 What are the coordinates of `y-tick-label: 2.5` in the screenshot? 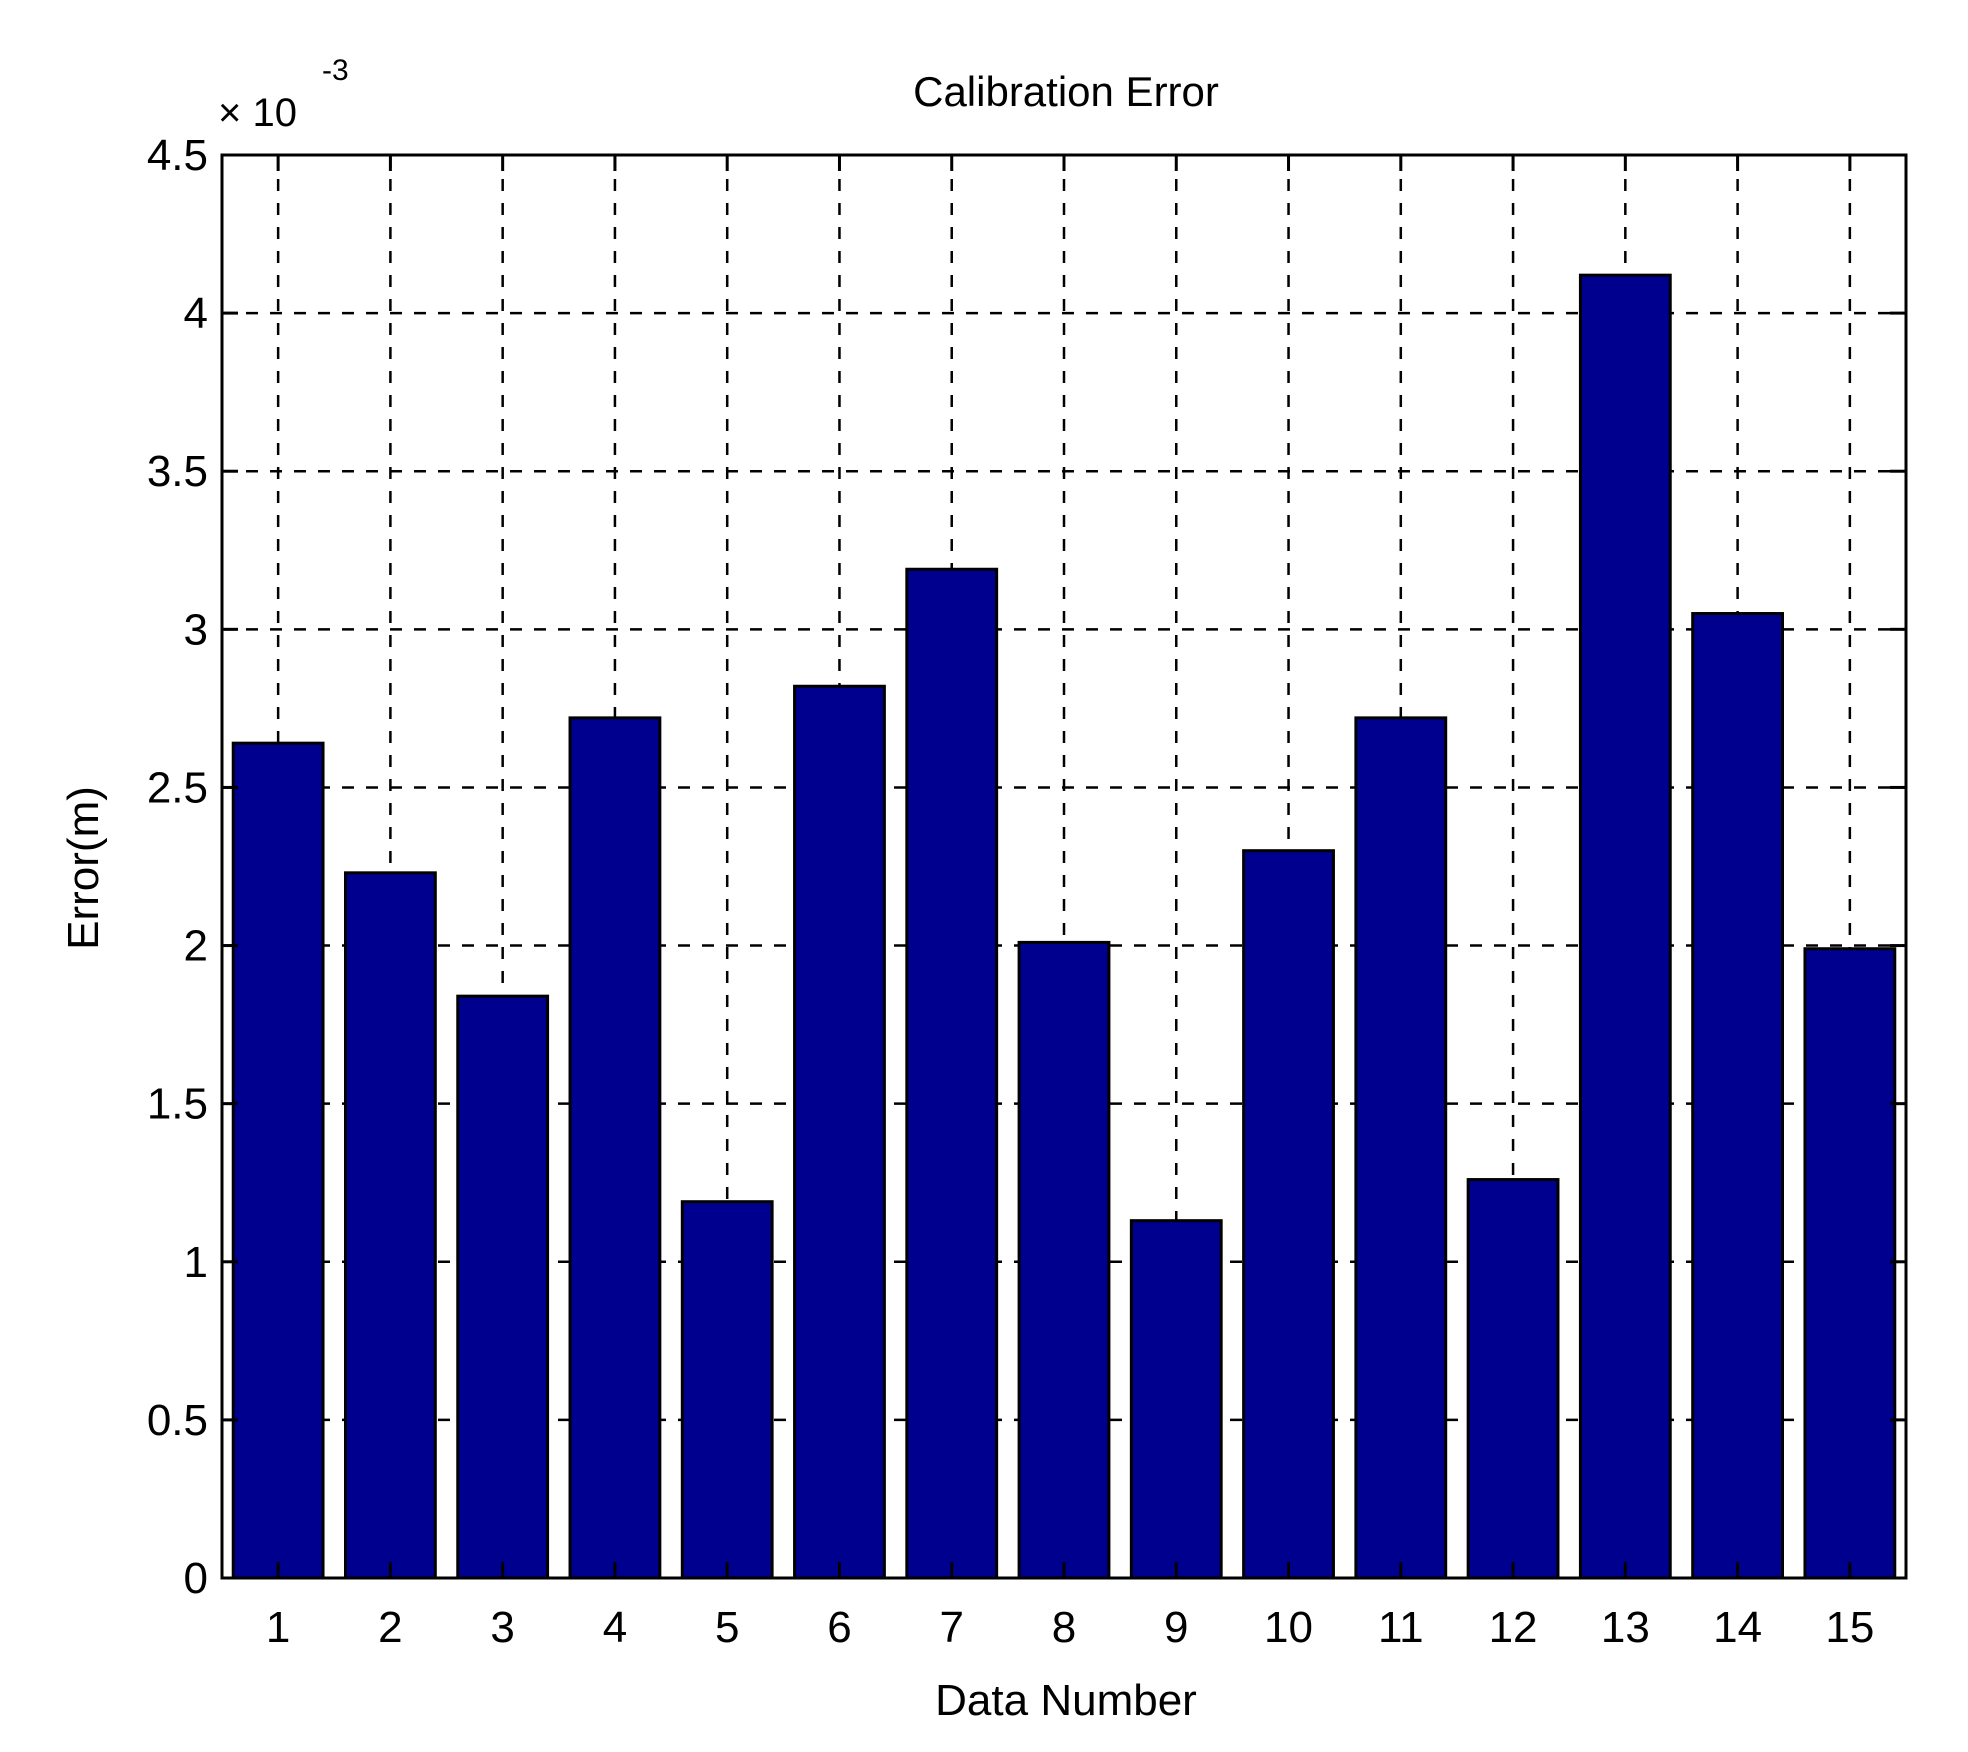 It's located at (177, 787).